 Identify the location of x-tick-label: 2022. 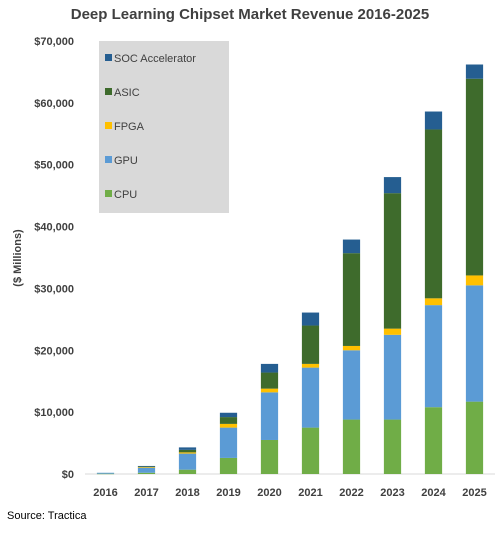
(351, 493).